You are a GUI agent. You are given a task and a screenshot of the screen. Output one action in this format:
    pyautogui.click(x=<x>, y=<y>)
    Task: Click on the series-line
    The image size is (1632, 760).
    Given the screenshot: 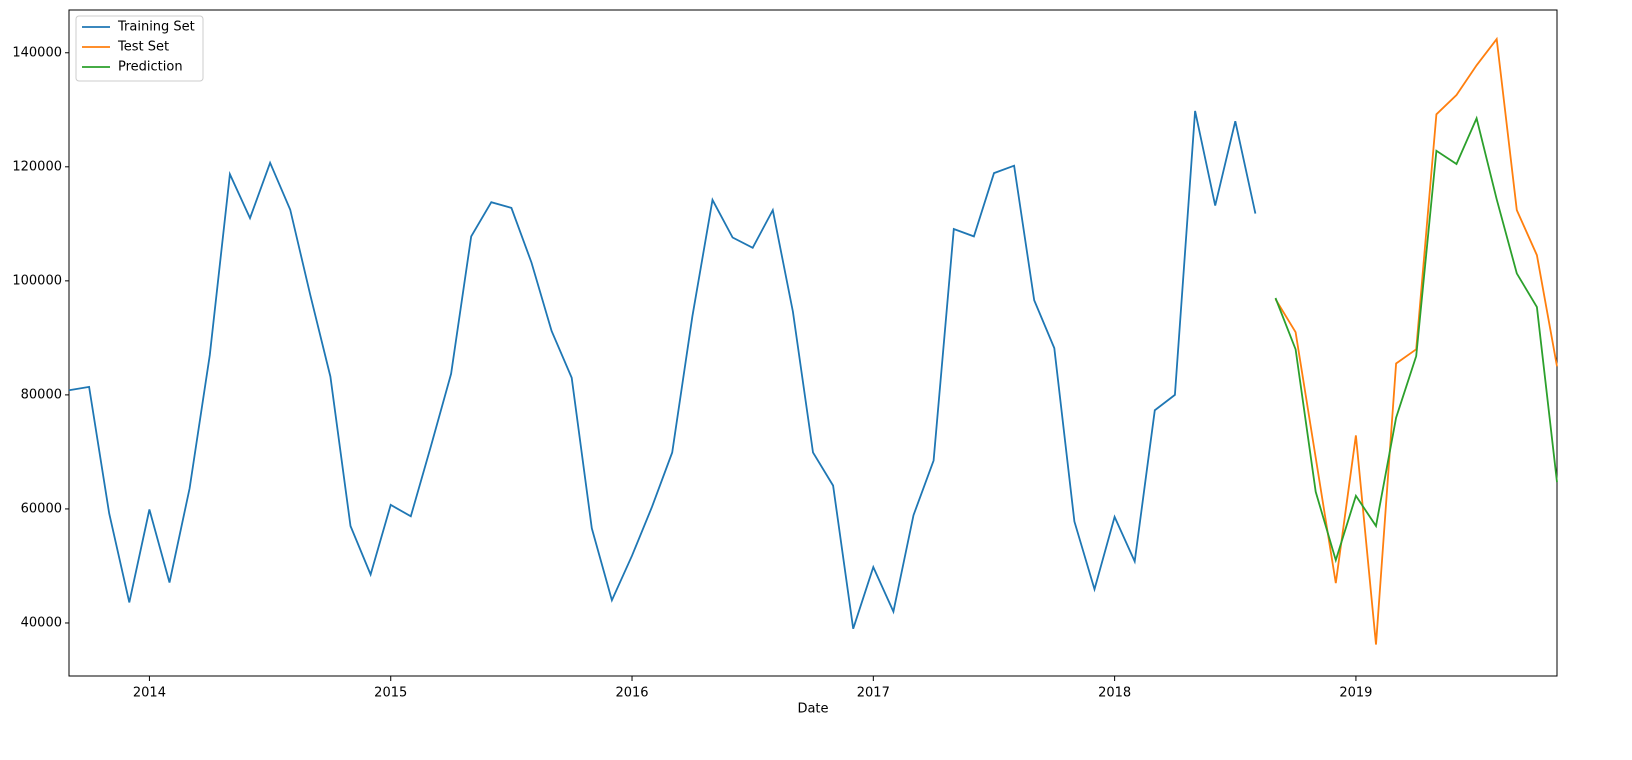 What is the action you would take?
    pyautogui.click(x=1416, y=339)
    